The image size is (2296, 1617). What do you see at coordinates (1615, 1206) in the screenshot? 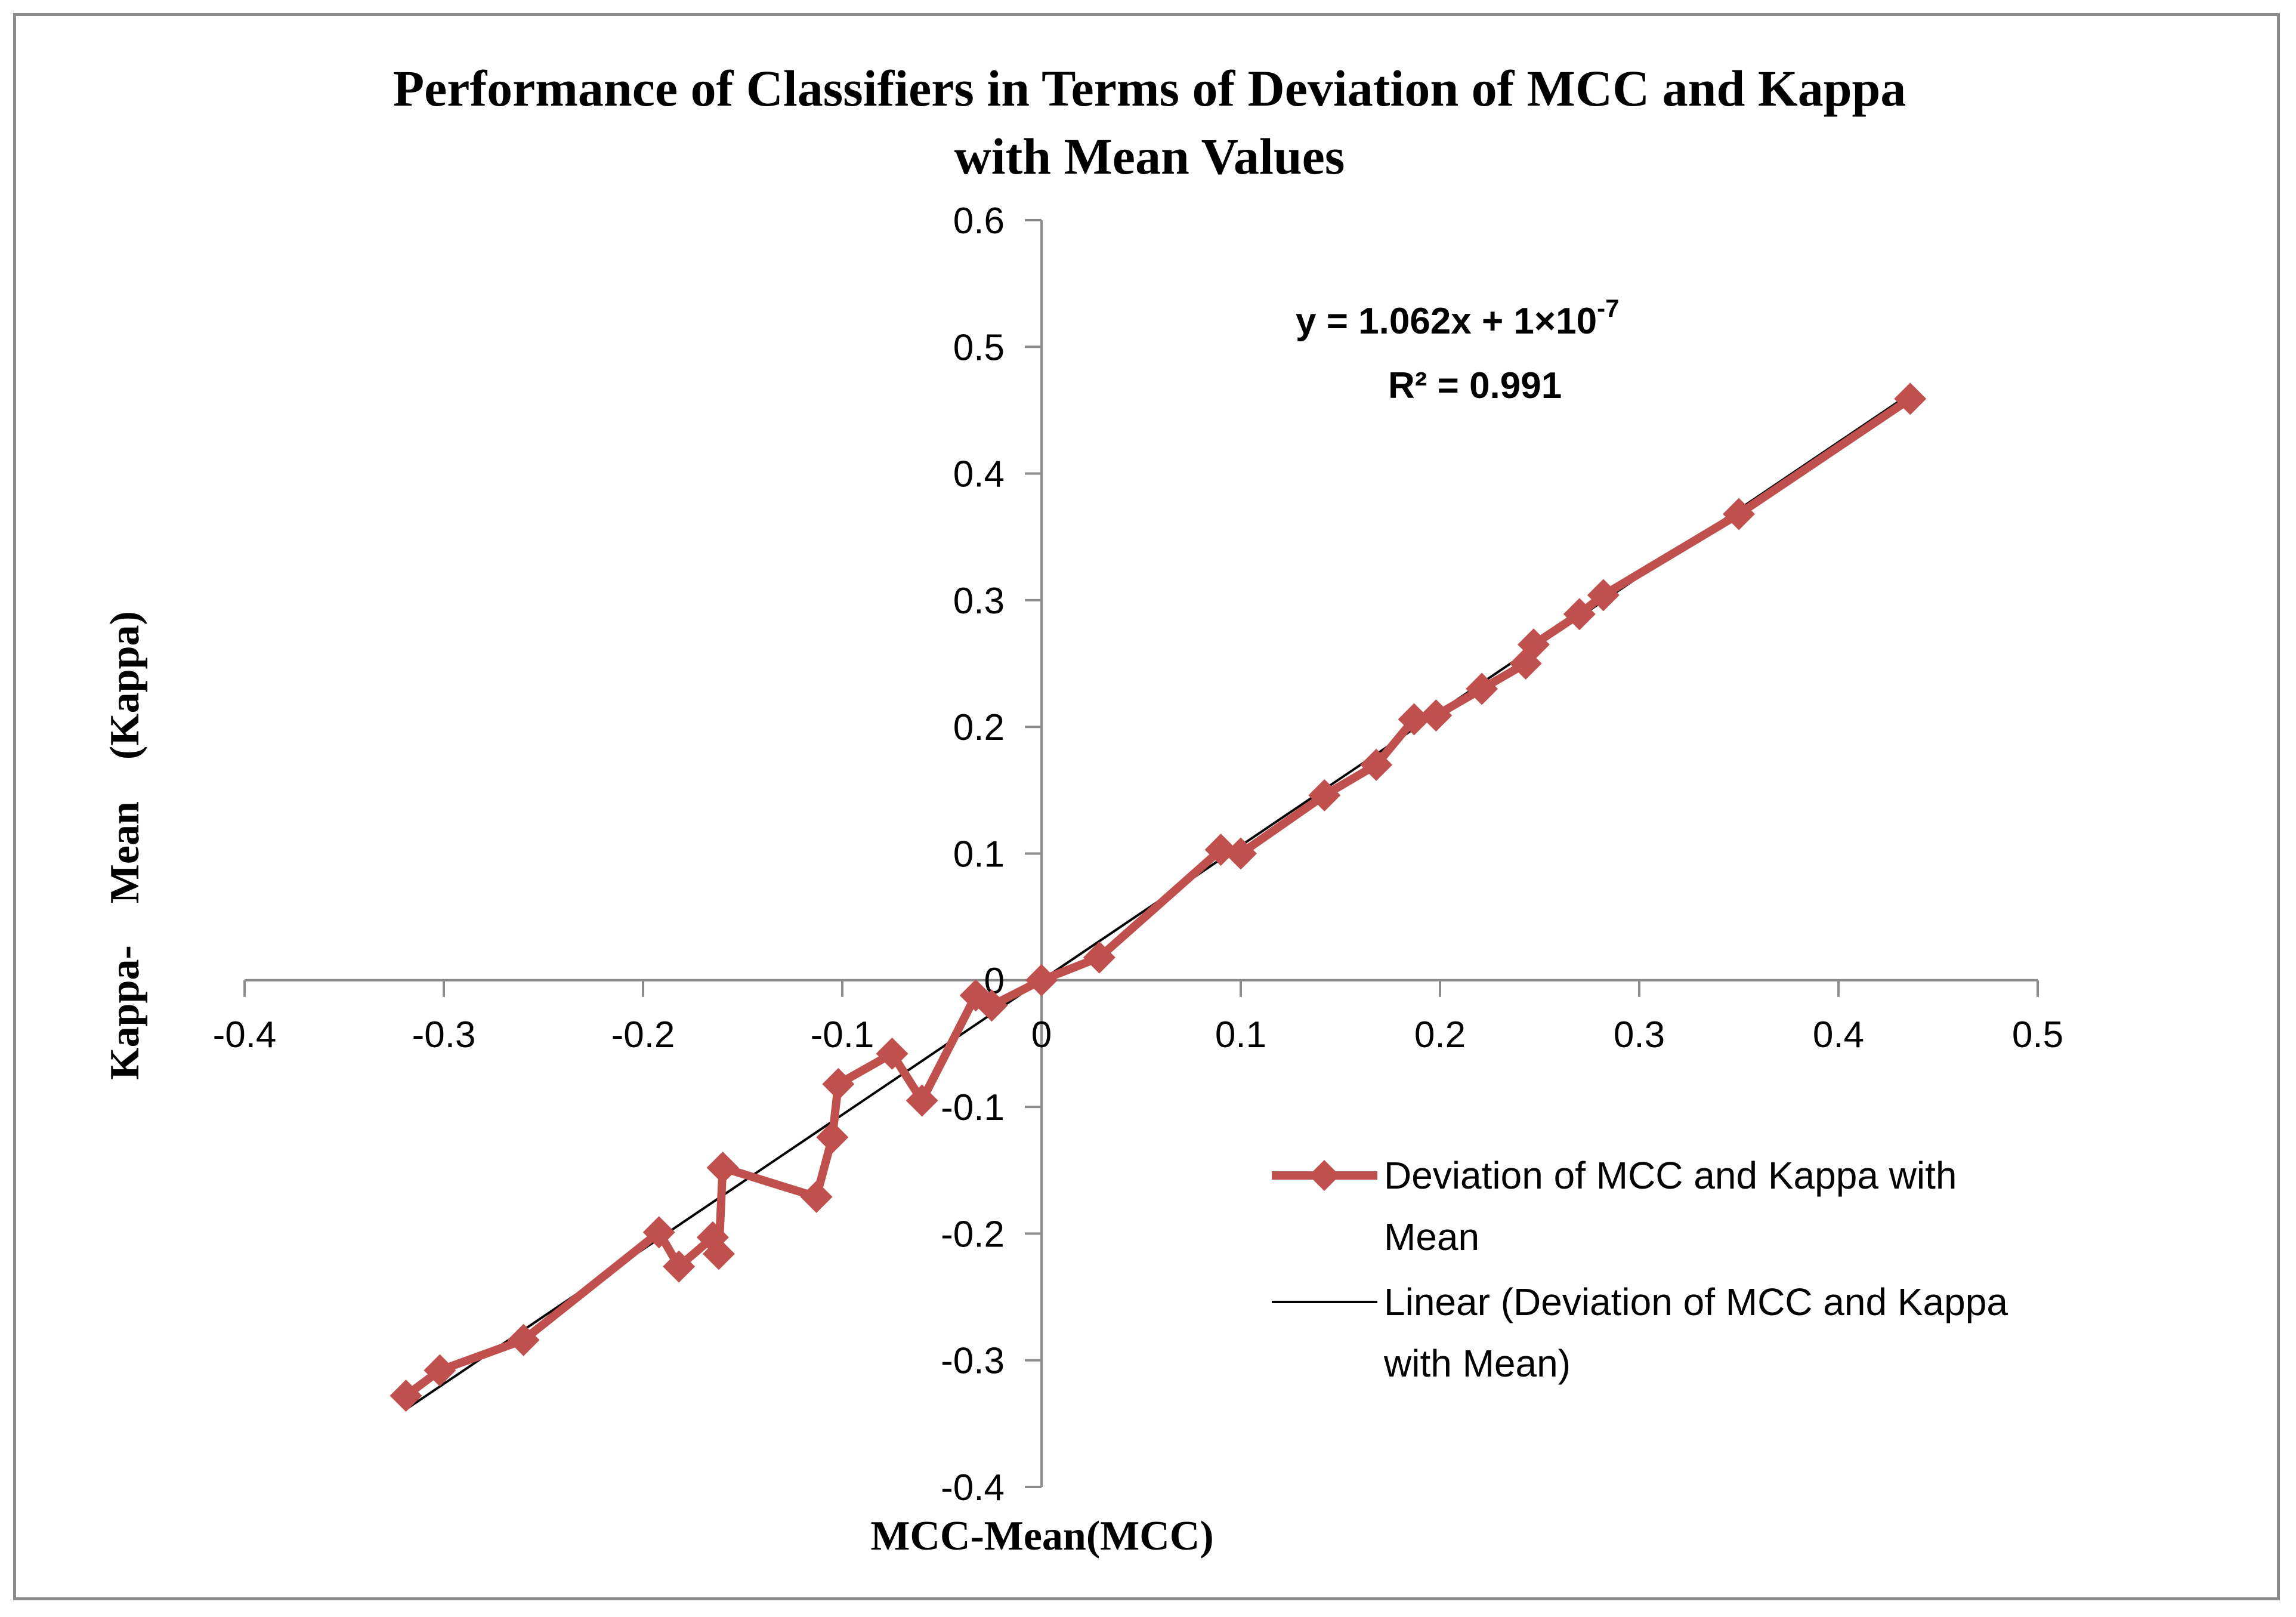
I see `legend-entry-series: Deviation of MCC and Kappa with Mean` at bounding box center [1615, 1206].